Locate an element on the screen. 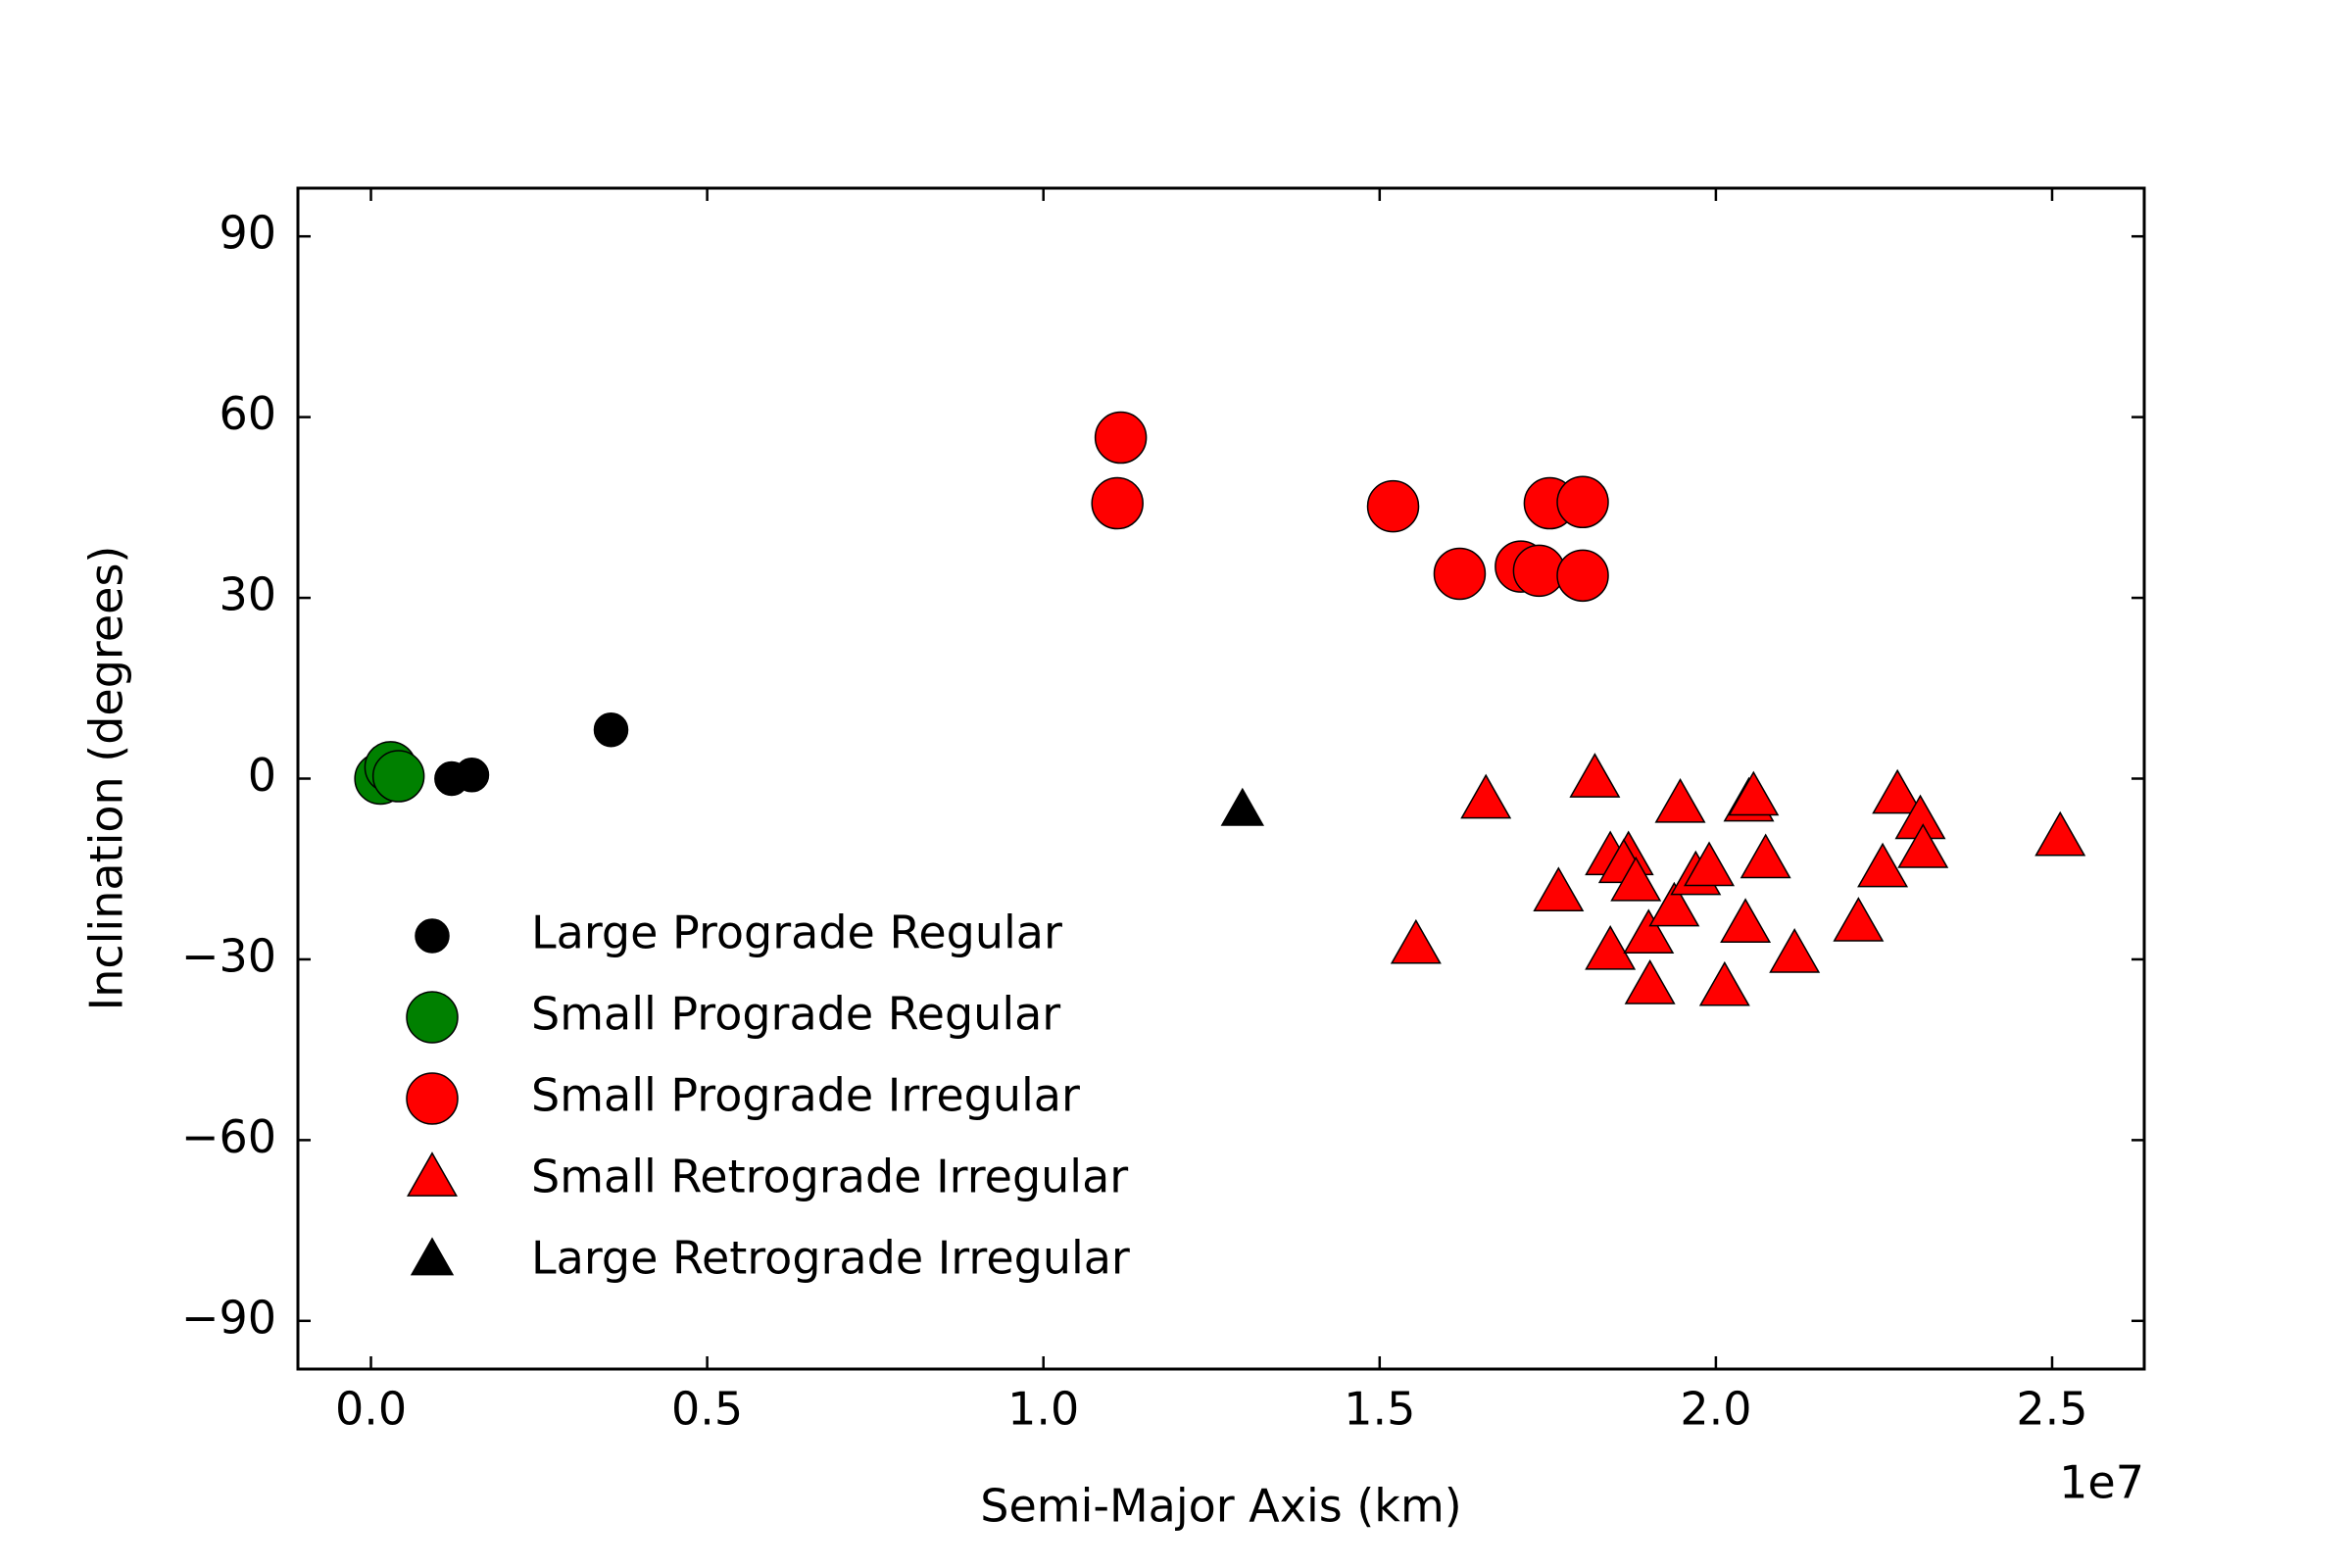 The image size is (2352, 1568). legend-label: Small Retrograde Irregular is located at coordinates (829, 1177).